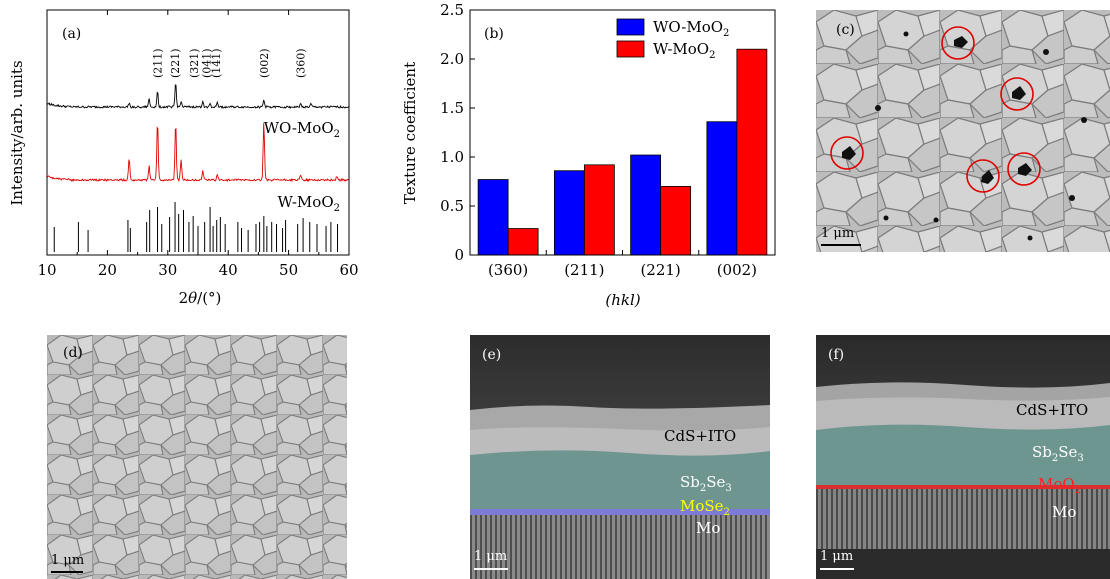 This screenshot has width=1110, height=579. I want to click on cross-section-e, so click(620, 457).